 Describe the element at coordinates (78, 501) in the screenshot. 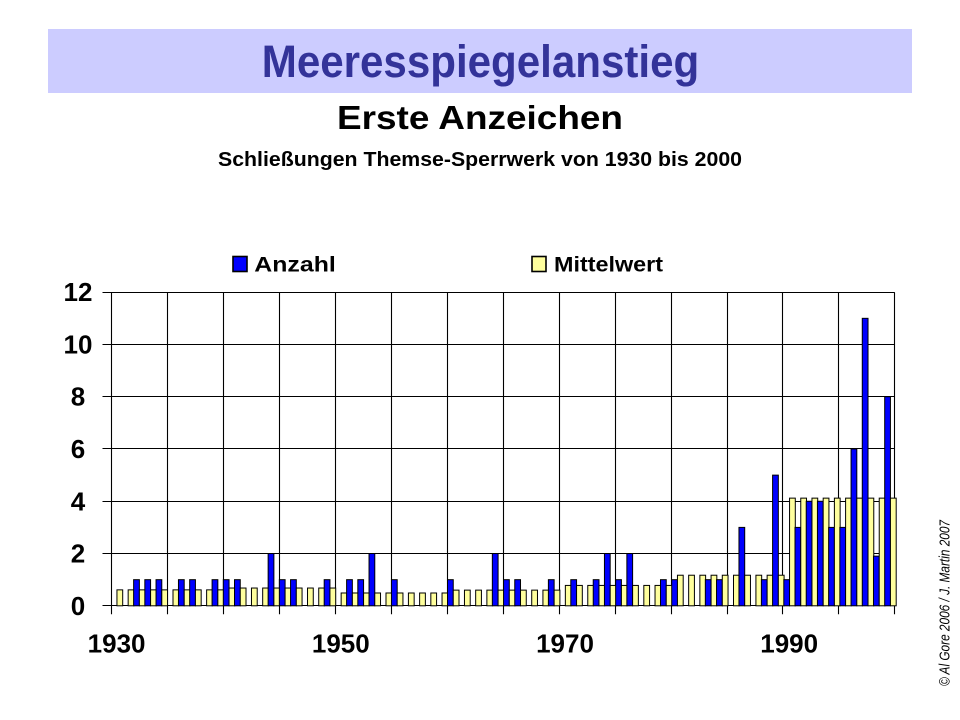

I see `svg-text: 4` at that location.